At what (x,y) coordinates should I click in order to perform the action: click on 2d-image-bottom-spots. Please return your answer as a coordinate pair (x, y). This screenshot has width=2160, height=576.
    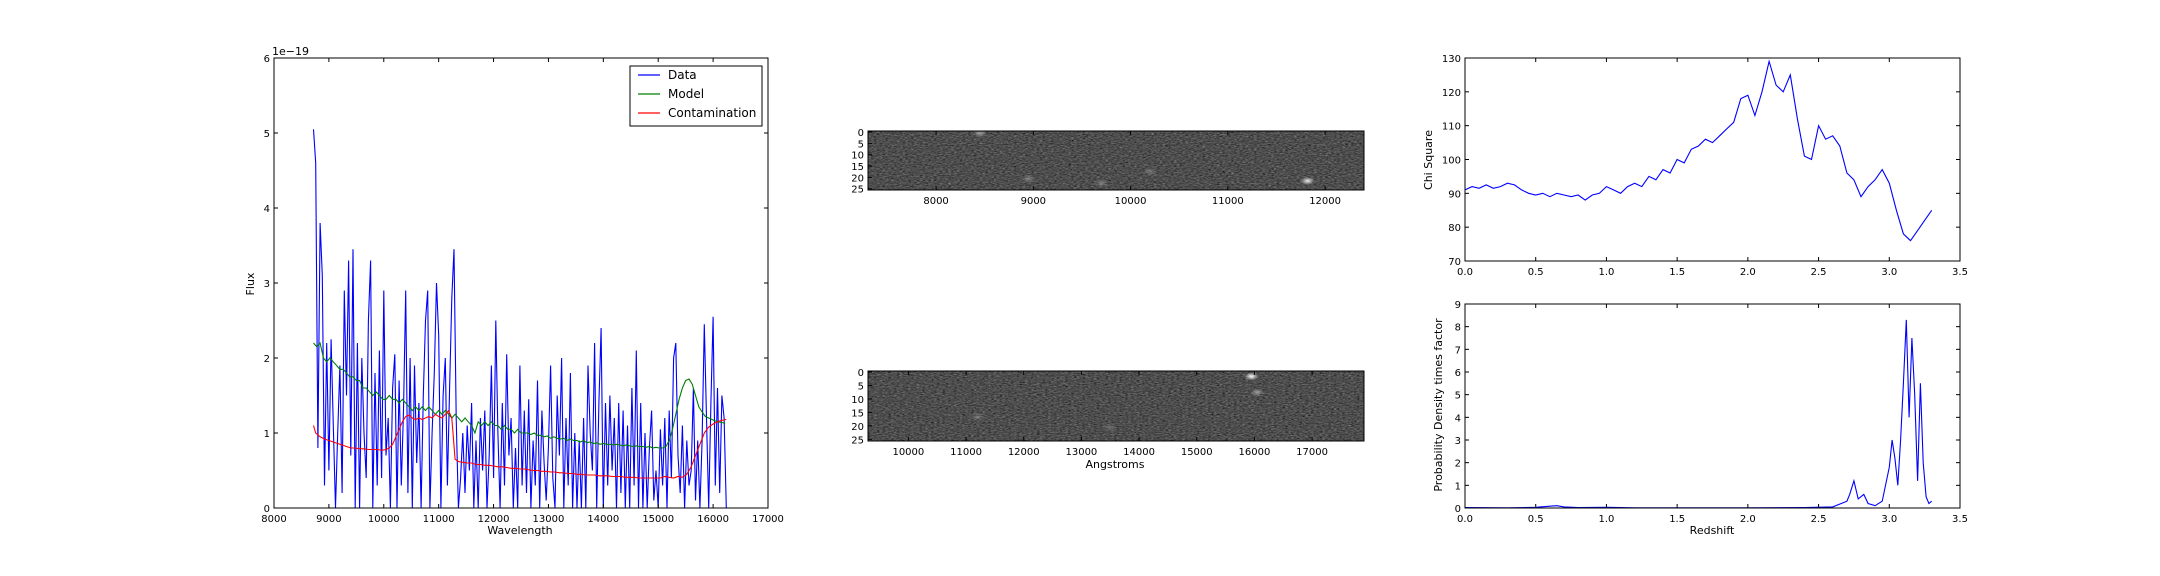
    Looking at the image, I should click on (1117, 402).